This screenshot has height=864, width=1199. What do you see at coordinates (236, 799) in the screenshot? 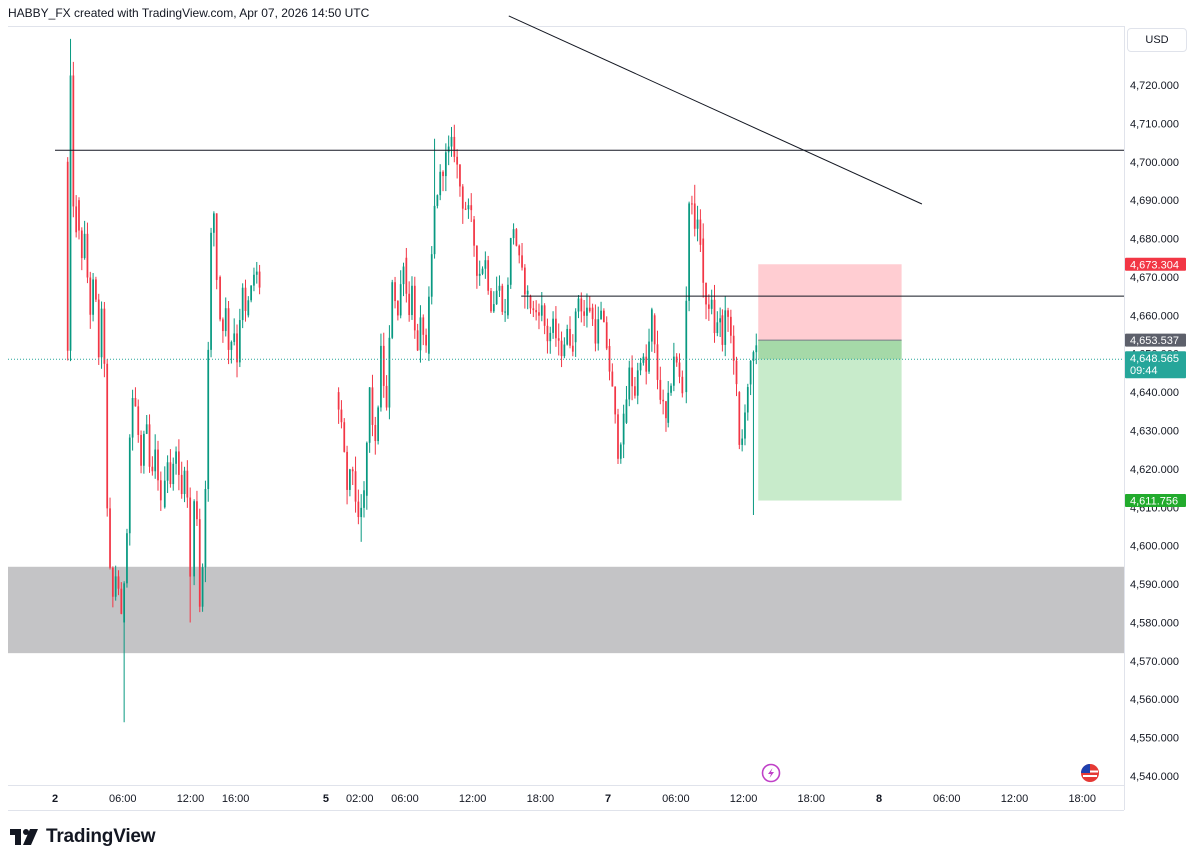
I see `time-tick-label: 16:00` at bounding box center [236, 799].